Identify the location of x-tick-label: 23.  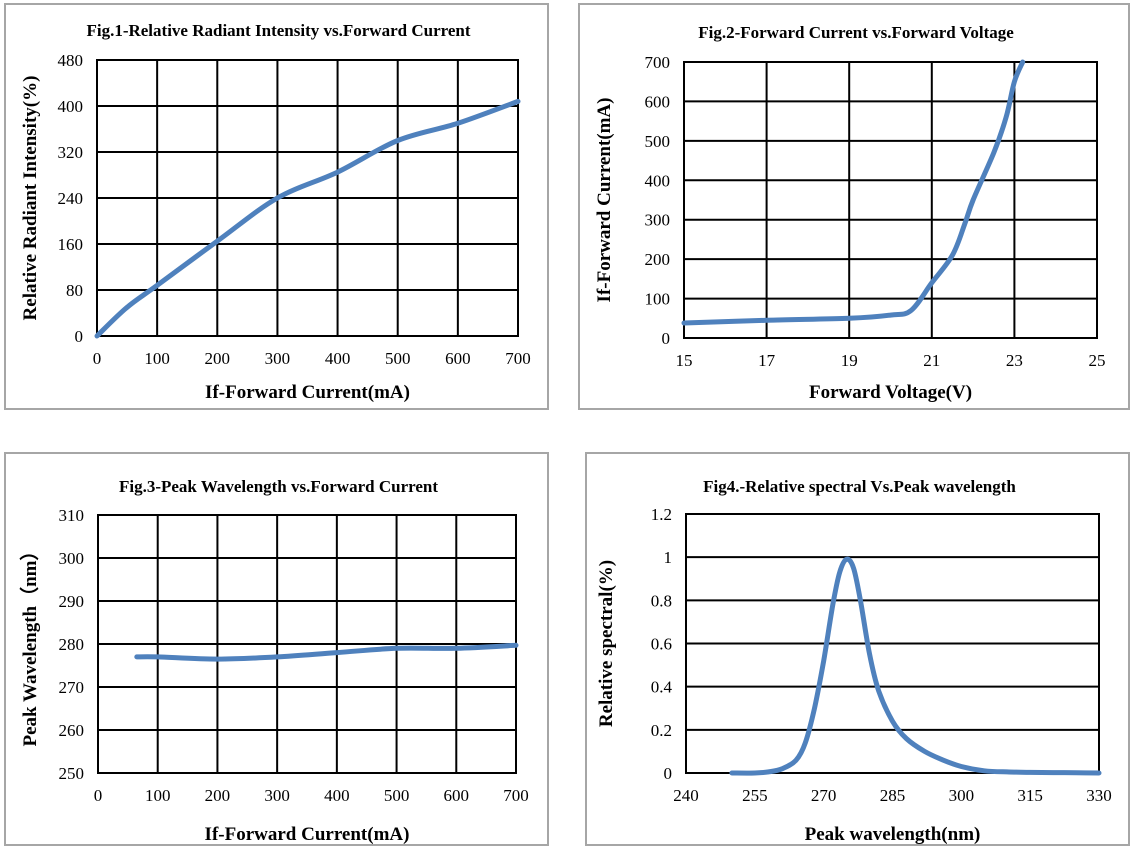
(1014, 360).